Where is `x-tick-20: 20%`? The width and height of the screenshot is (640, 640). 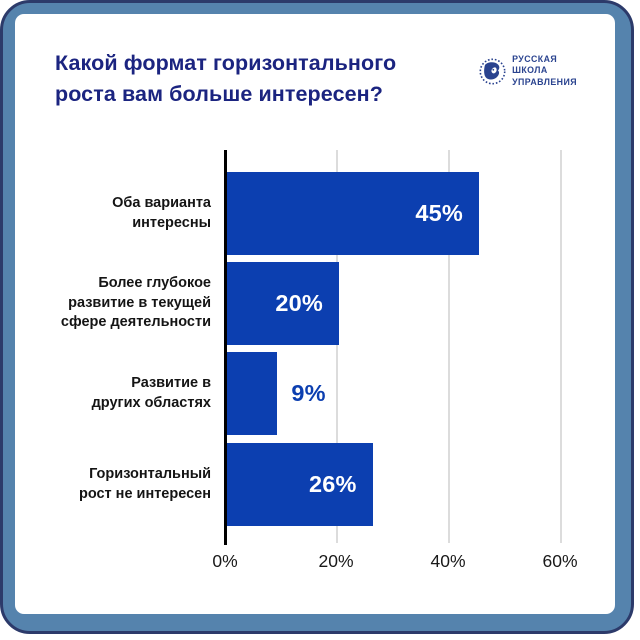 x-tick-20: 20% is located at coordinates (336, 561).